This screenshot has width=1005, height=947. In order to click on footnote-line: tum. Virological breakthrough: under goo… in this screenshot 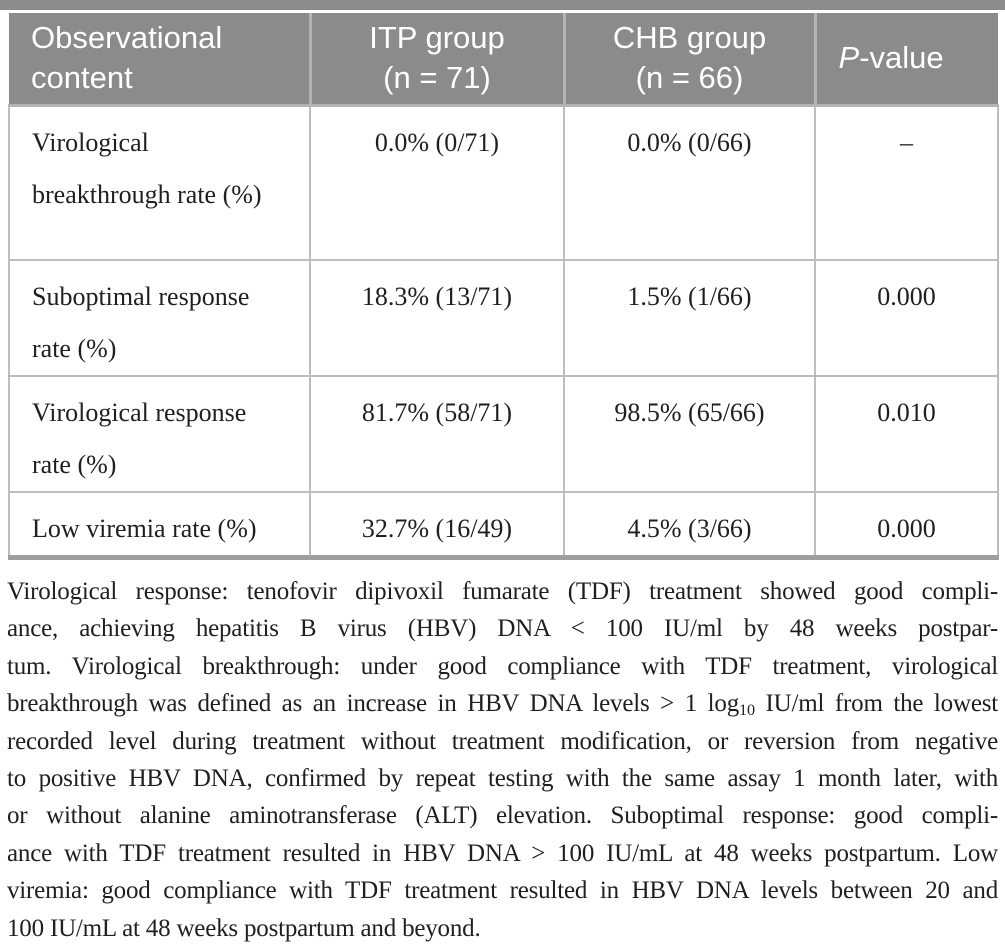, I will do `click(502, 666)`.